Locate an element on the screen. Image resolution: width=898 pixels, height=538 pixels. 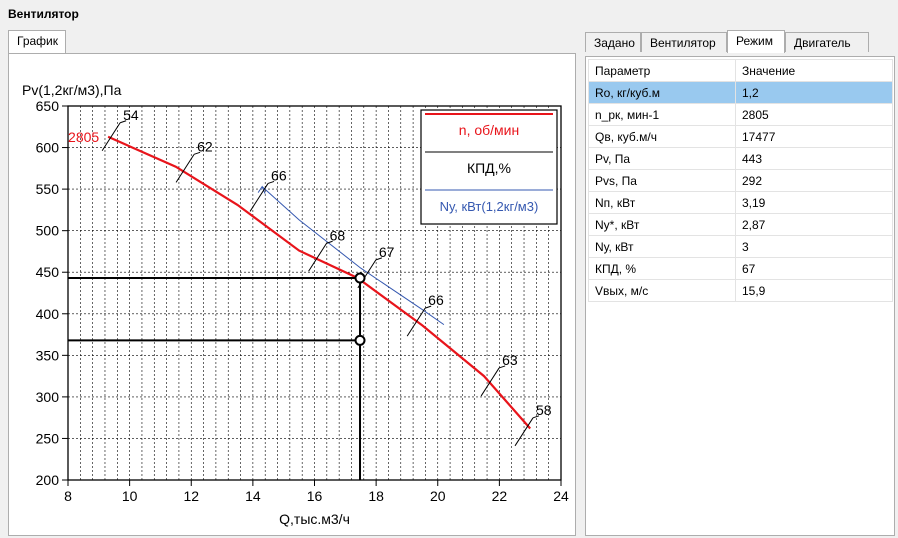
y-tick-label: 250 is located at coordinates (48, 438).